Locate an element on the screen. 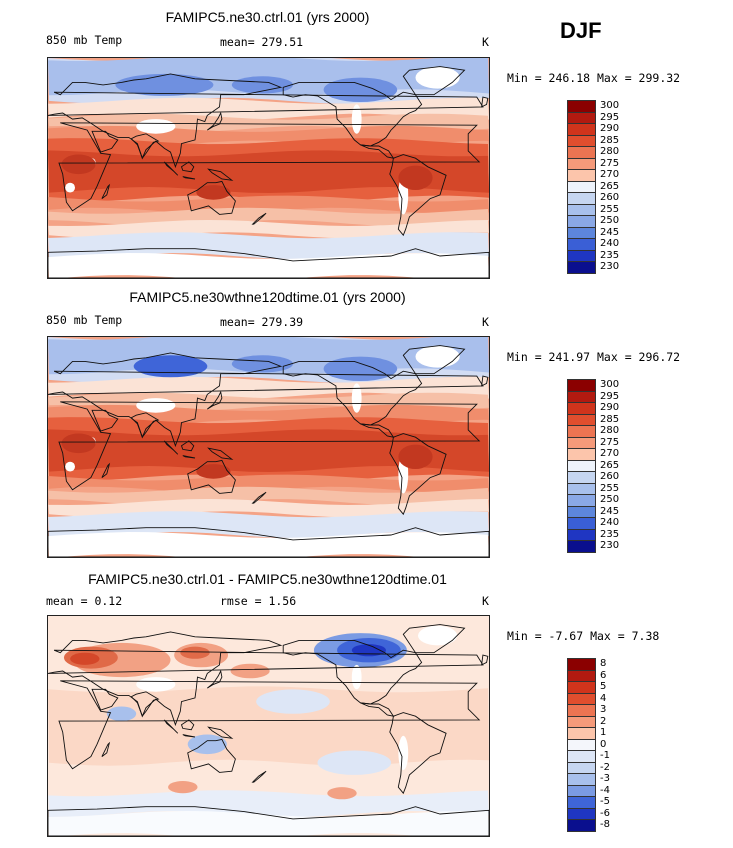  colorbar-tick-label: 240 is located at coordinates (610, 522).